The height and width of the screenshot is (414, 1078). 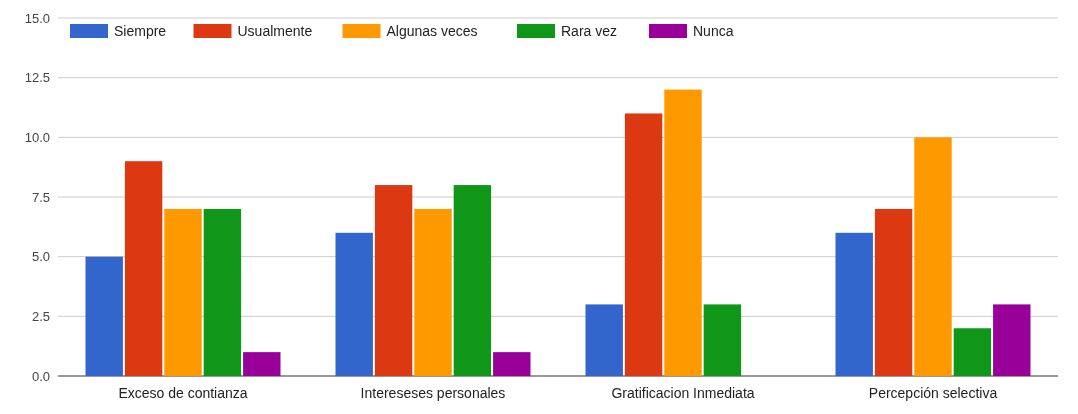 I want to click on legend-label: Nunca, so click(x=713, y=30).